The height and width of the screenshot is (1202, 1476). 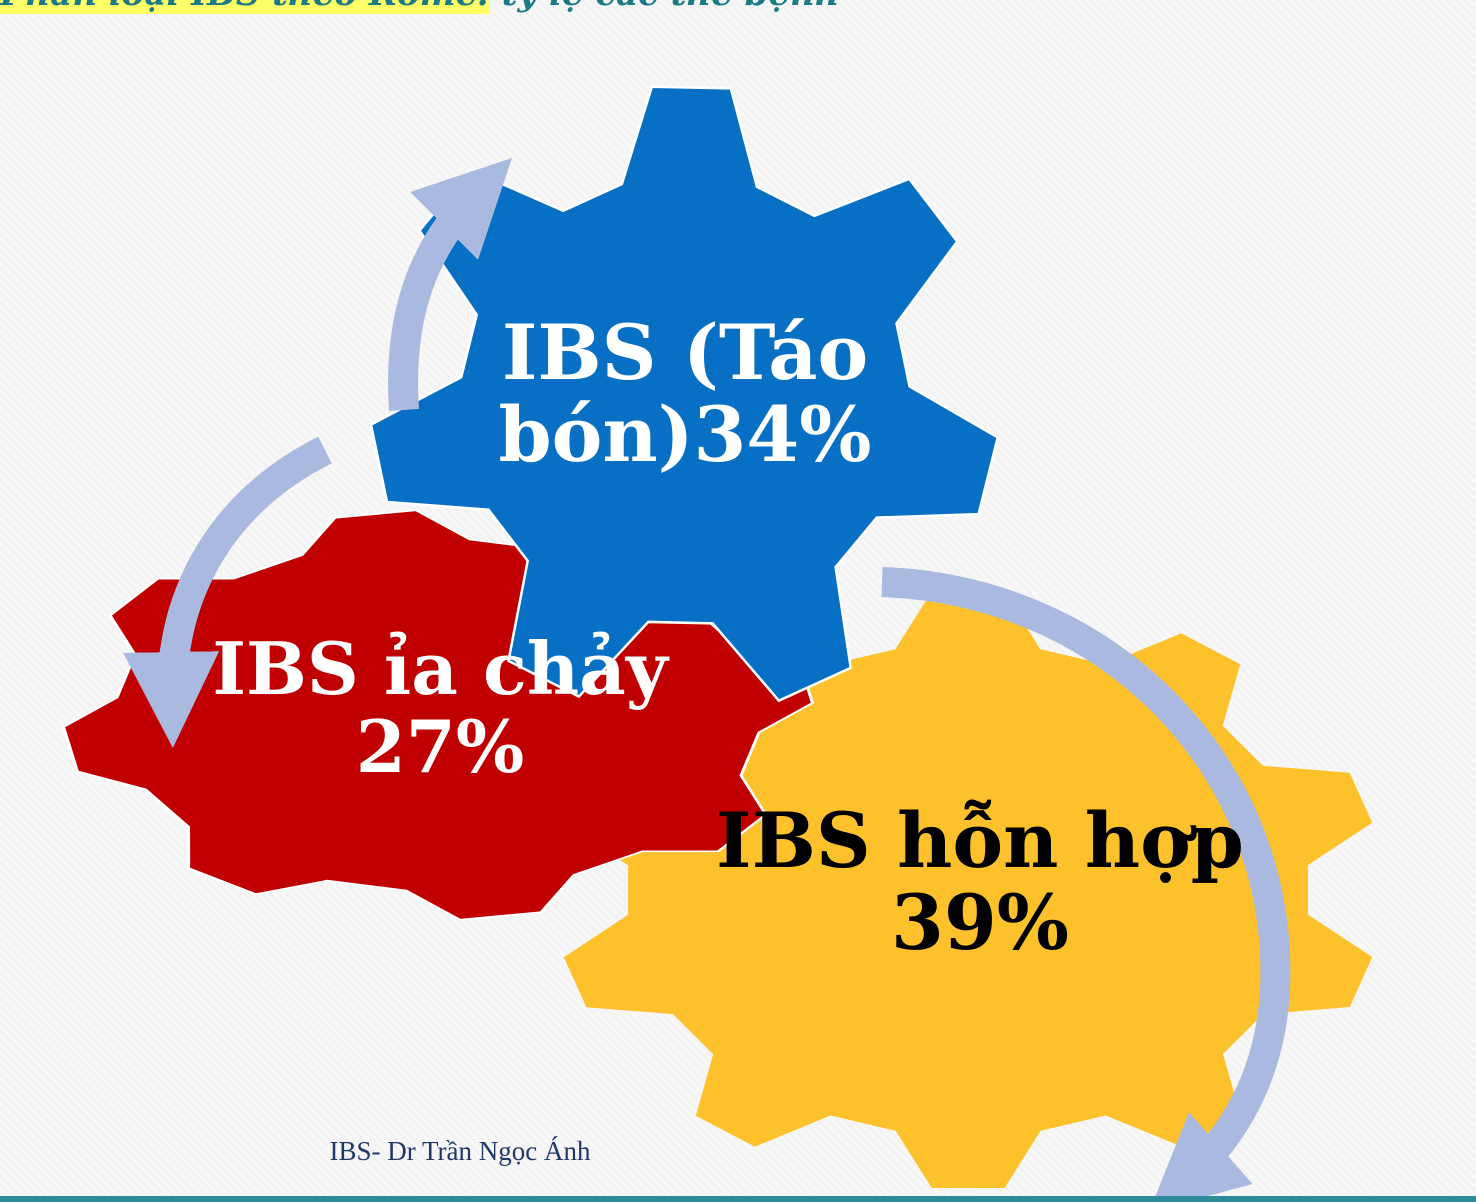 What do you see at coordinates (738, 1199) in the screenshot?
I see `bottom-band` at bounding box center [738, 1199].